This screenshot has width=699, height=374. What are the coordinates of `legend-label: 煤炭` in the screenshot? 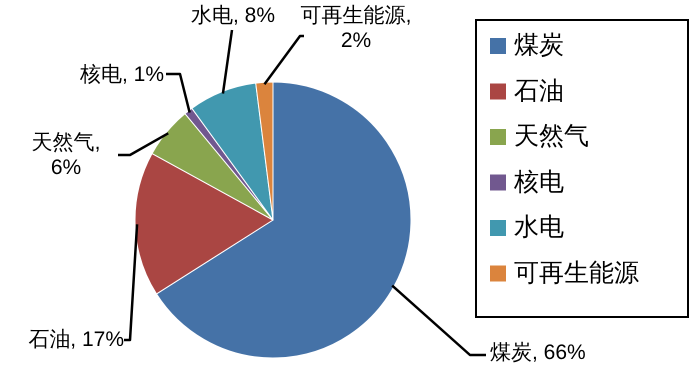 It's located at (539, 45).